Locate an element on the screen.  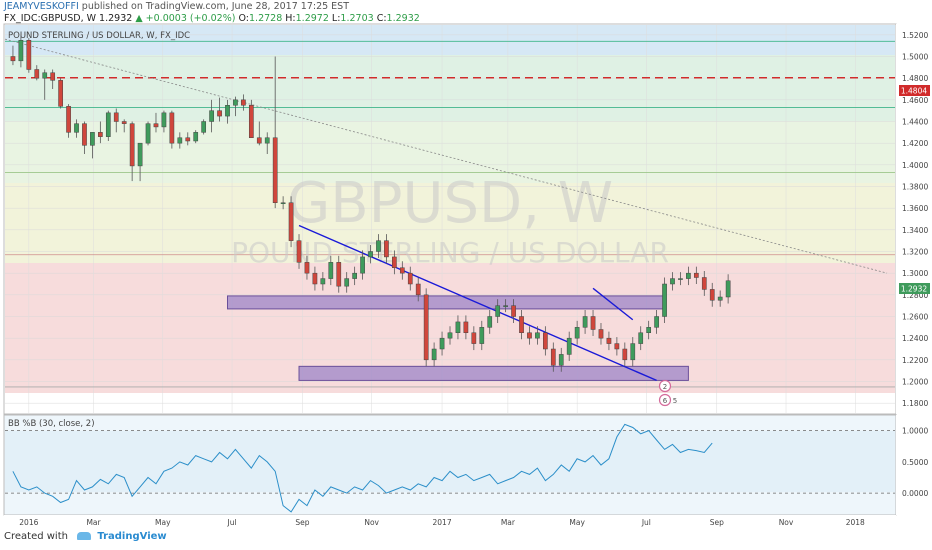
event-markers: 2 6 5 is located at coordinates (668, 393).